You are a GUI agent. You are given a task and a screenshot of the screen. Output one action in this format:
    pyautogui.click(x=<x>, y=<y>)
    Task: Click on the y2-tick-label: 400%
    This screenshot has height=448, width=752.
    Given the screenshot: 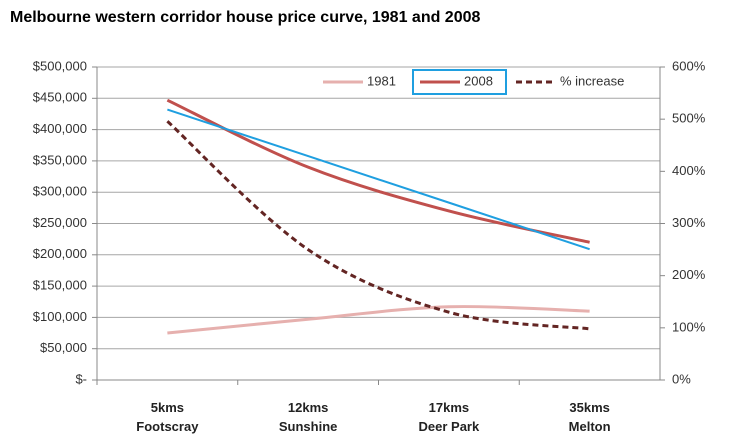 What is the action you would take?
    pyautogui.click(x=689, y=170)
    